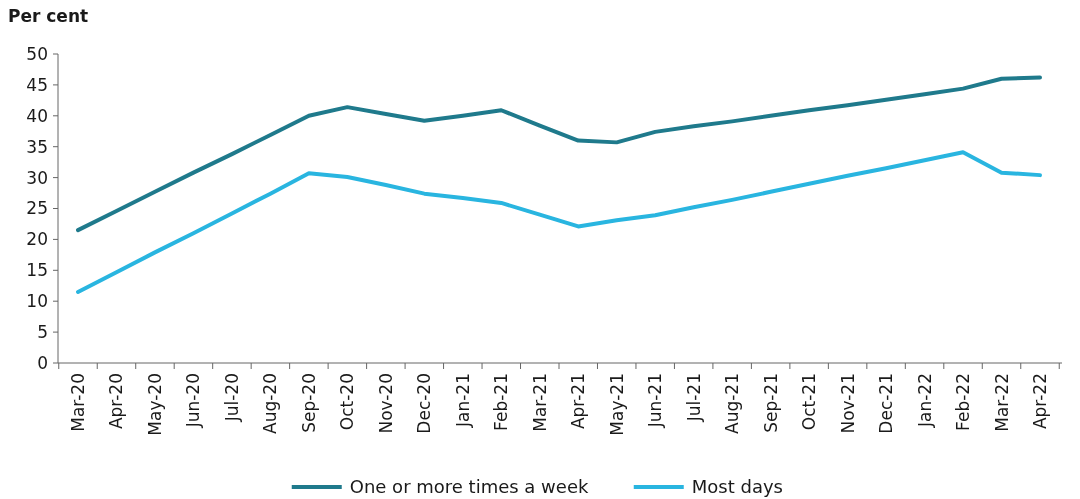 This screenshot has width=1080, height=499. Describe the element at coordinates (154, 404) in the screenshot. I see `x-tick-label: May-20` at that location.